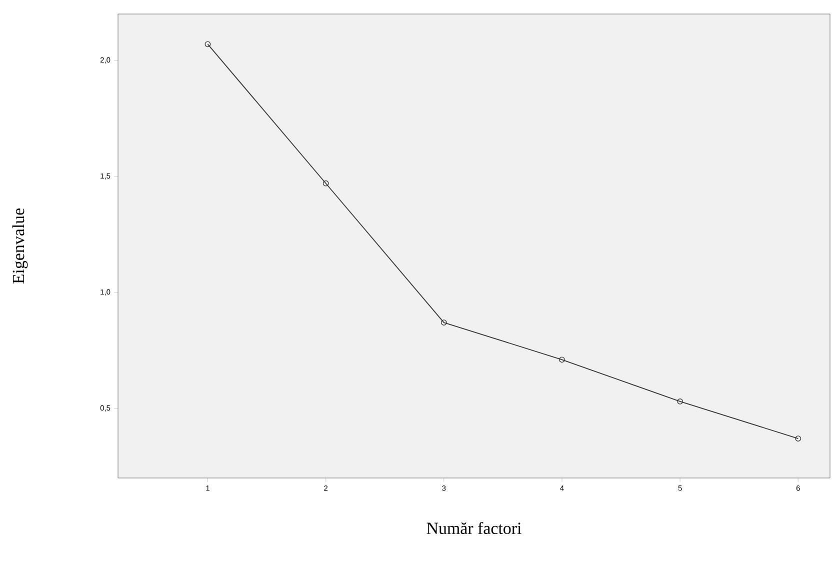  What do you see at coordinates (474, 528) in the screenshot?
I see `x-axis-title: Număr factori` at bounding box center [474, 528].